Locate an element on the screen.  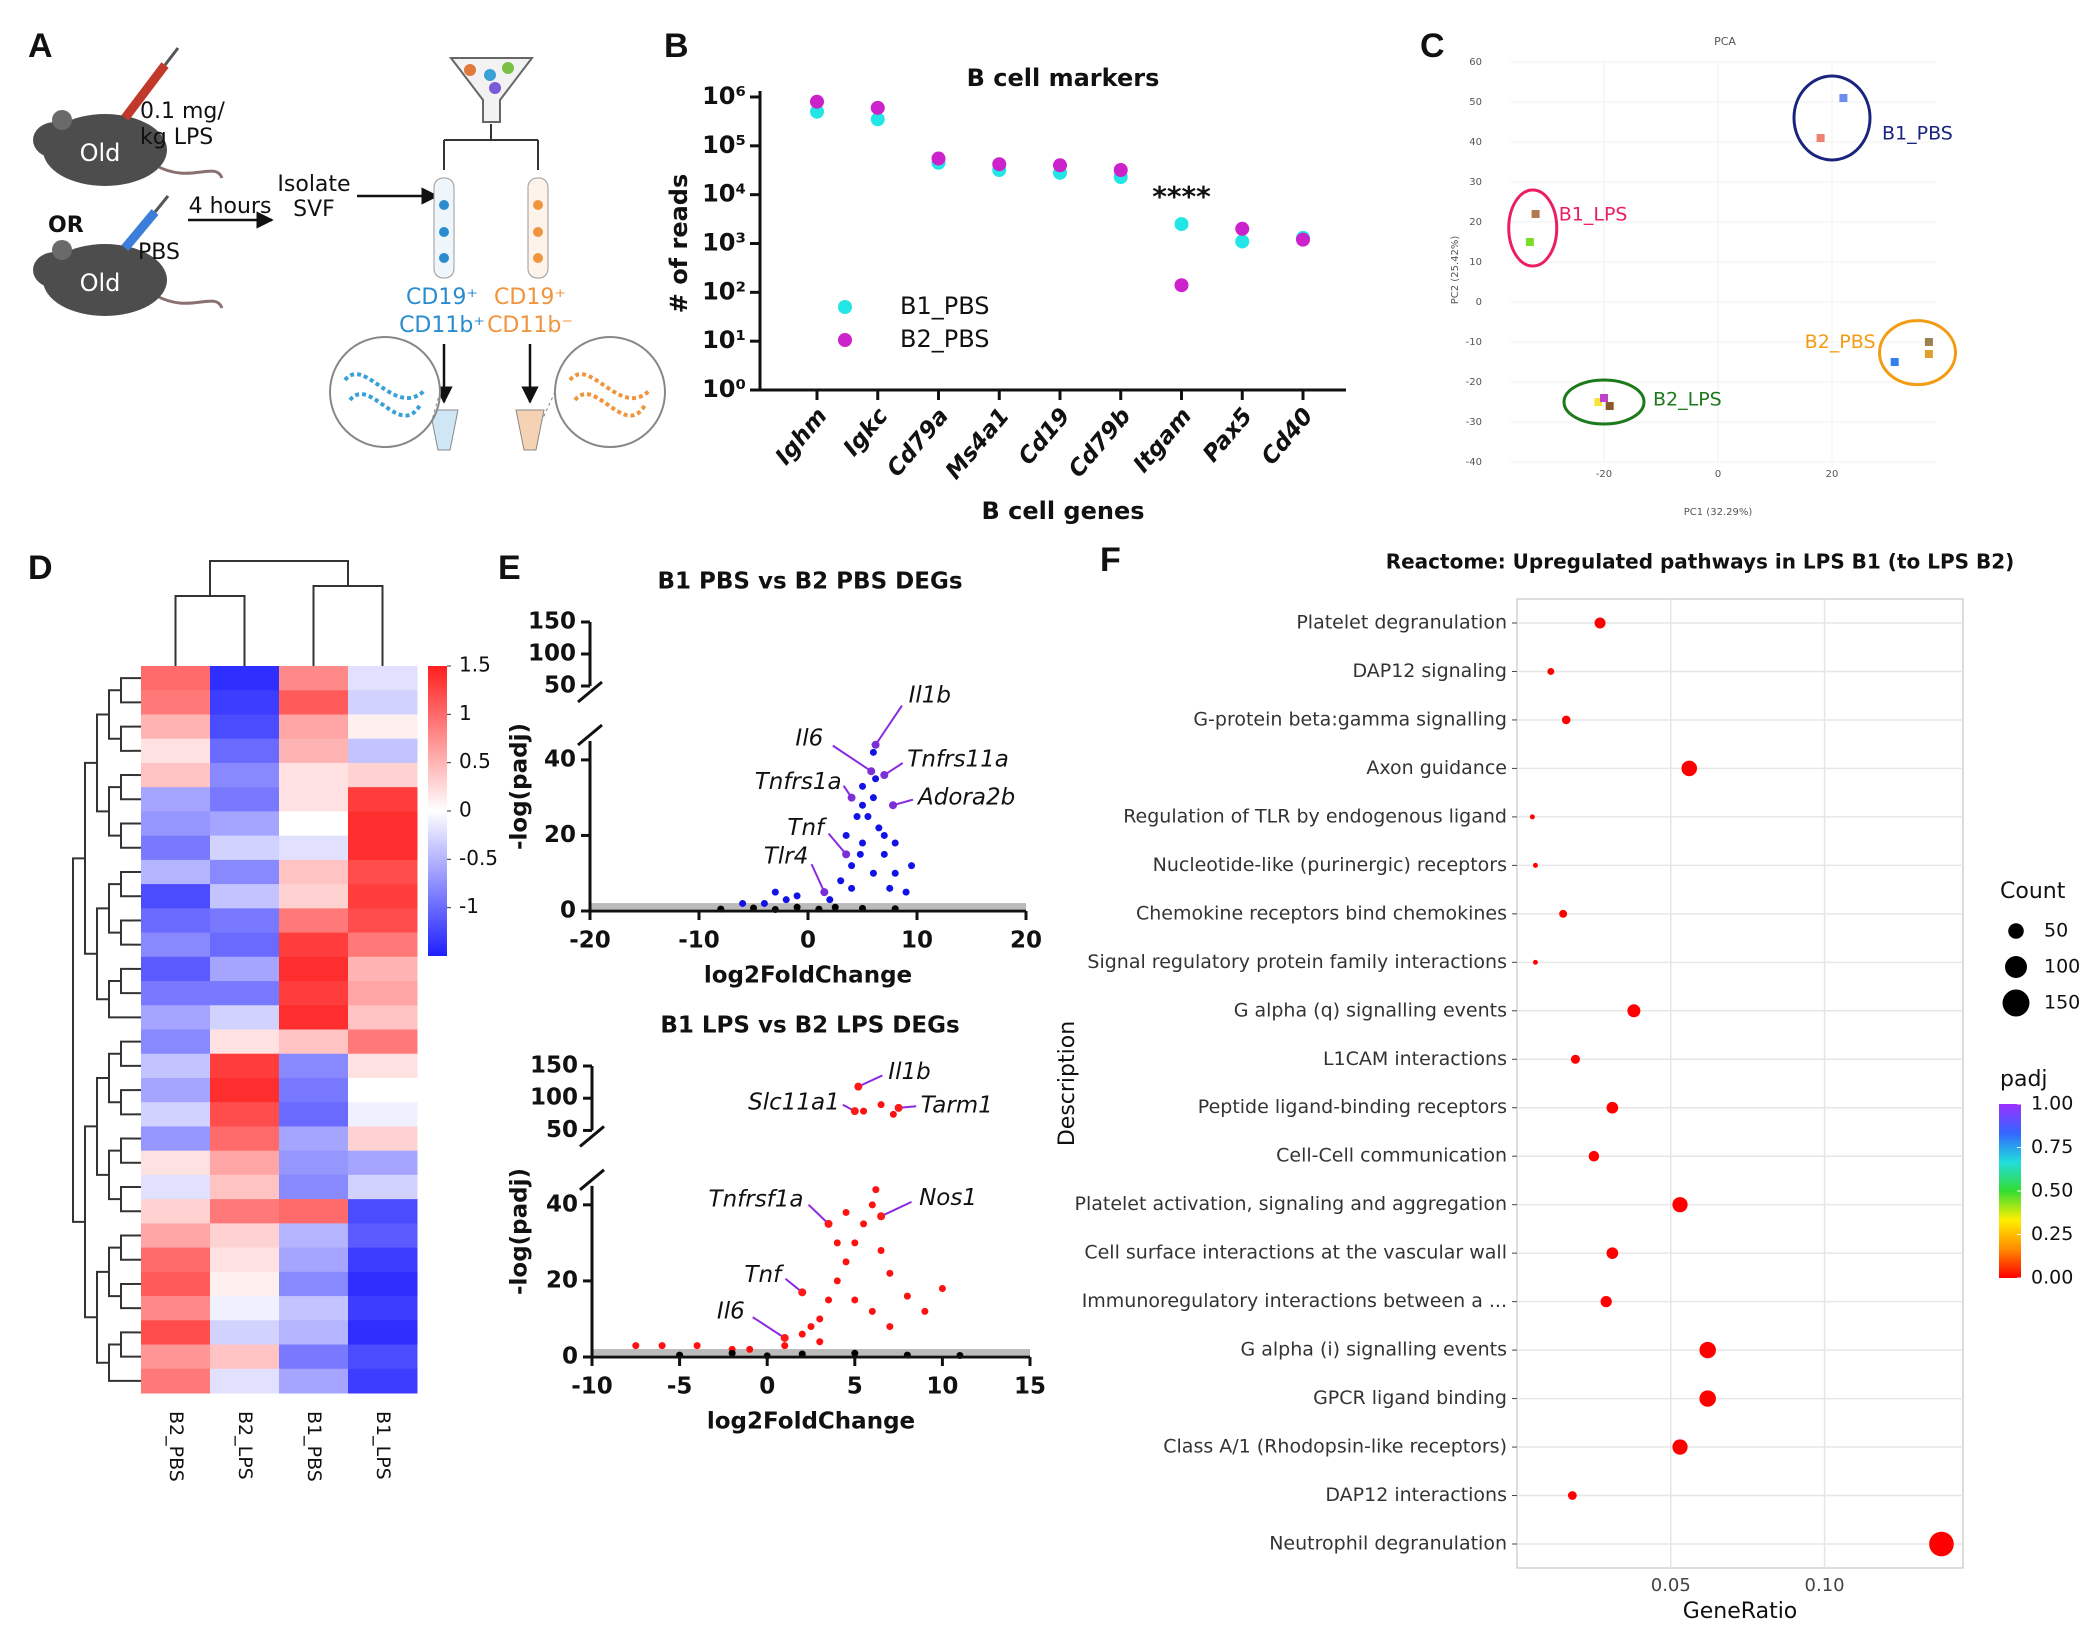
x-tick-label: -10 is located at coordinates (699, 941).